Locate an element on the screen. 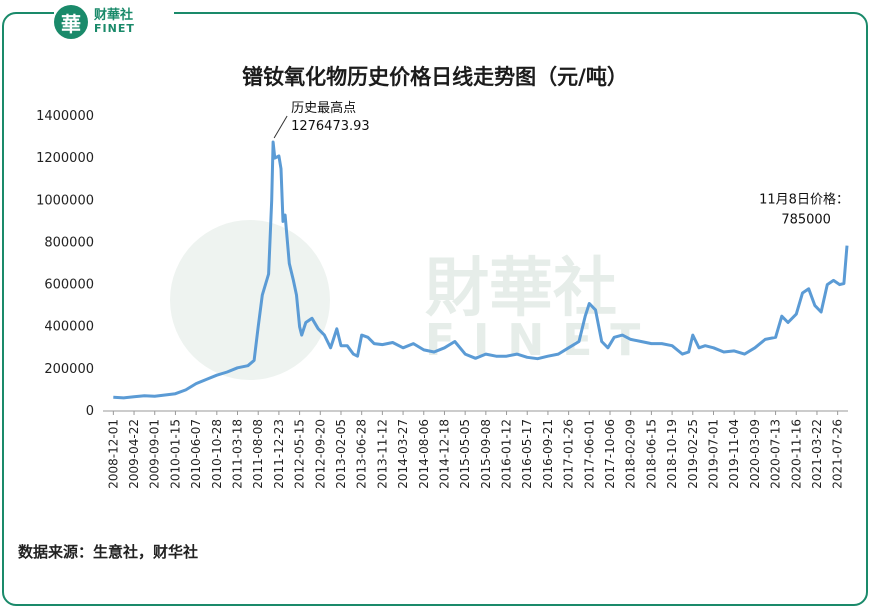  x-tick-label: 2017-06-01 is located at coordinates (589, 454).